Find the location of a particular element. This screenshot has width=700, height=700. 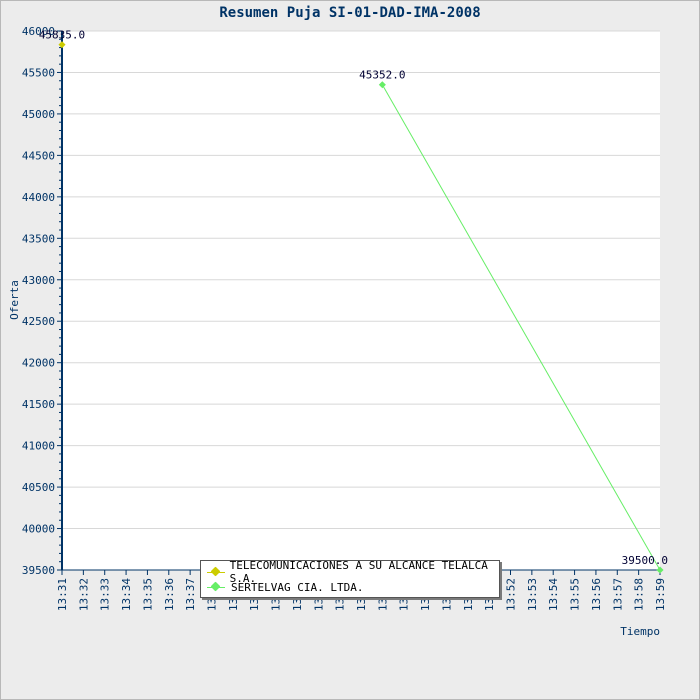

x-axis-label: Tiempo is located at coordinates (640, 631).